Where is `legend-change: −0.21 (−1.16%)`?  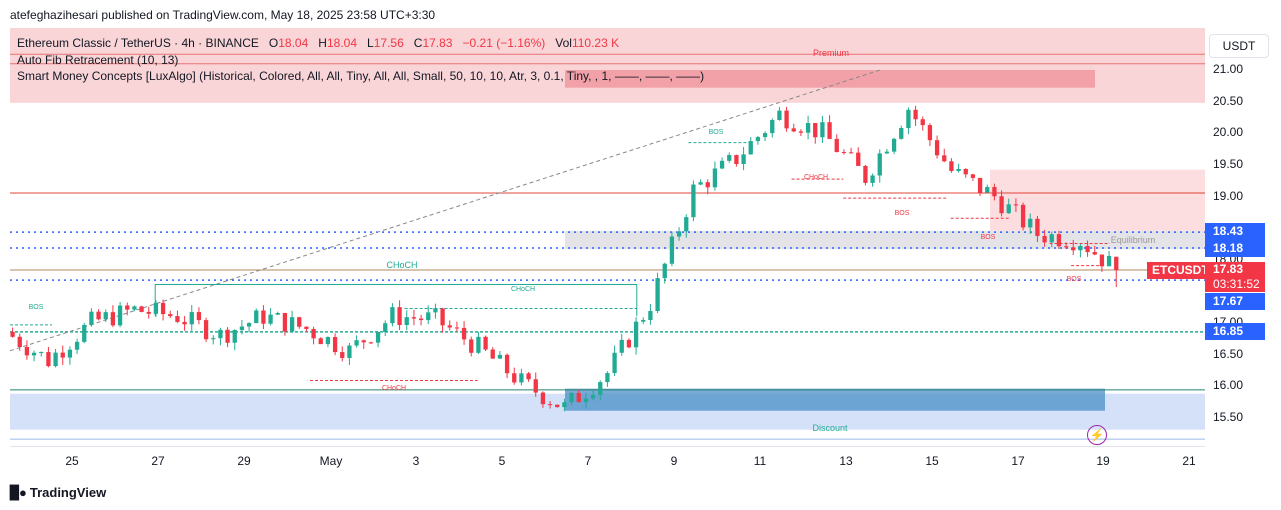
legend-change: −0.21 (−1.16%) is located at coordinates (504, 43).